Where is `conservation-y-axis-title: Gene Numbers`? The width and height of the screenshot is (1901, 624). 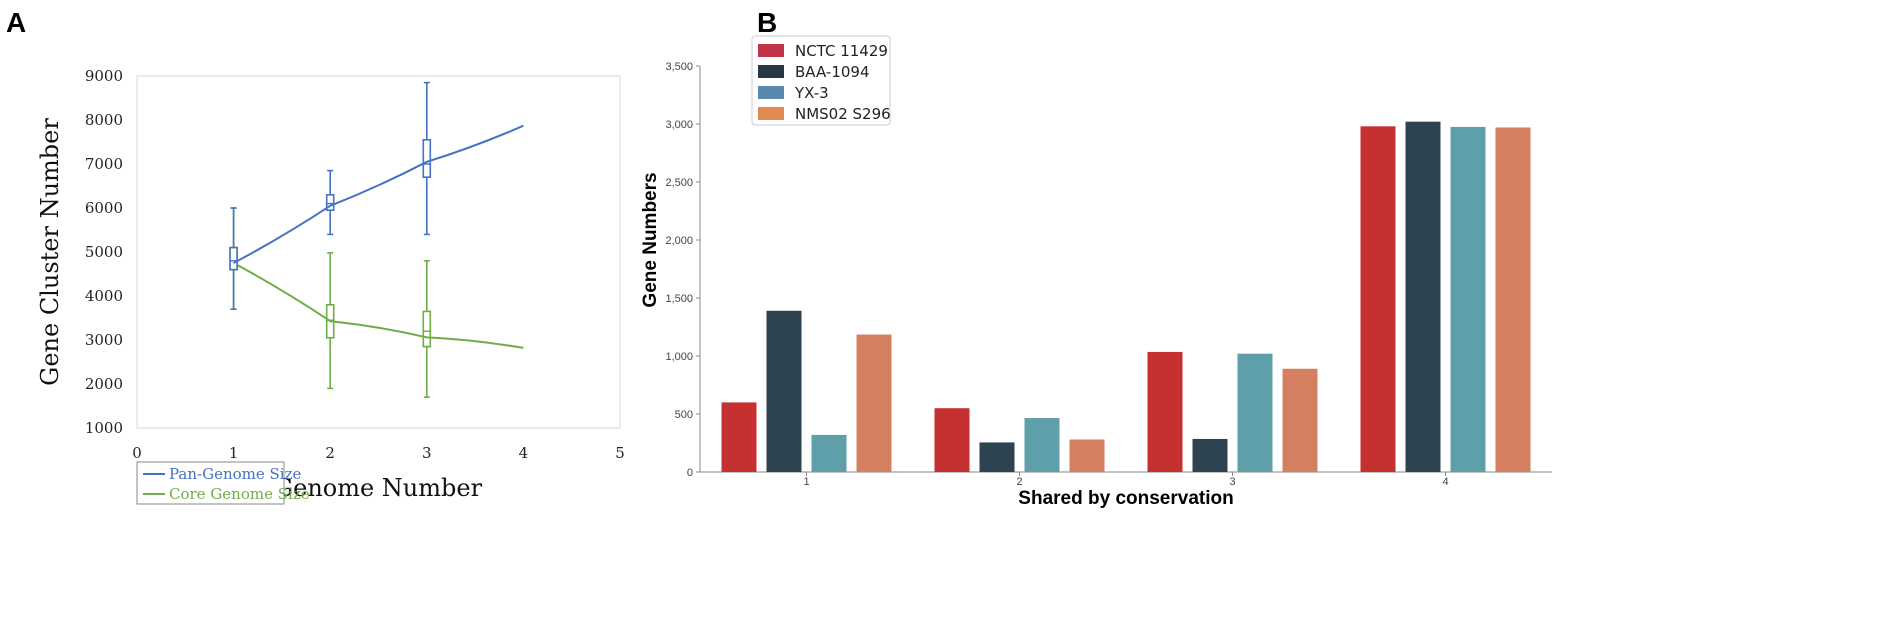
conservation-y-axis-title: Gene Numbers is located at coordinates (650, 239).